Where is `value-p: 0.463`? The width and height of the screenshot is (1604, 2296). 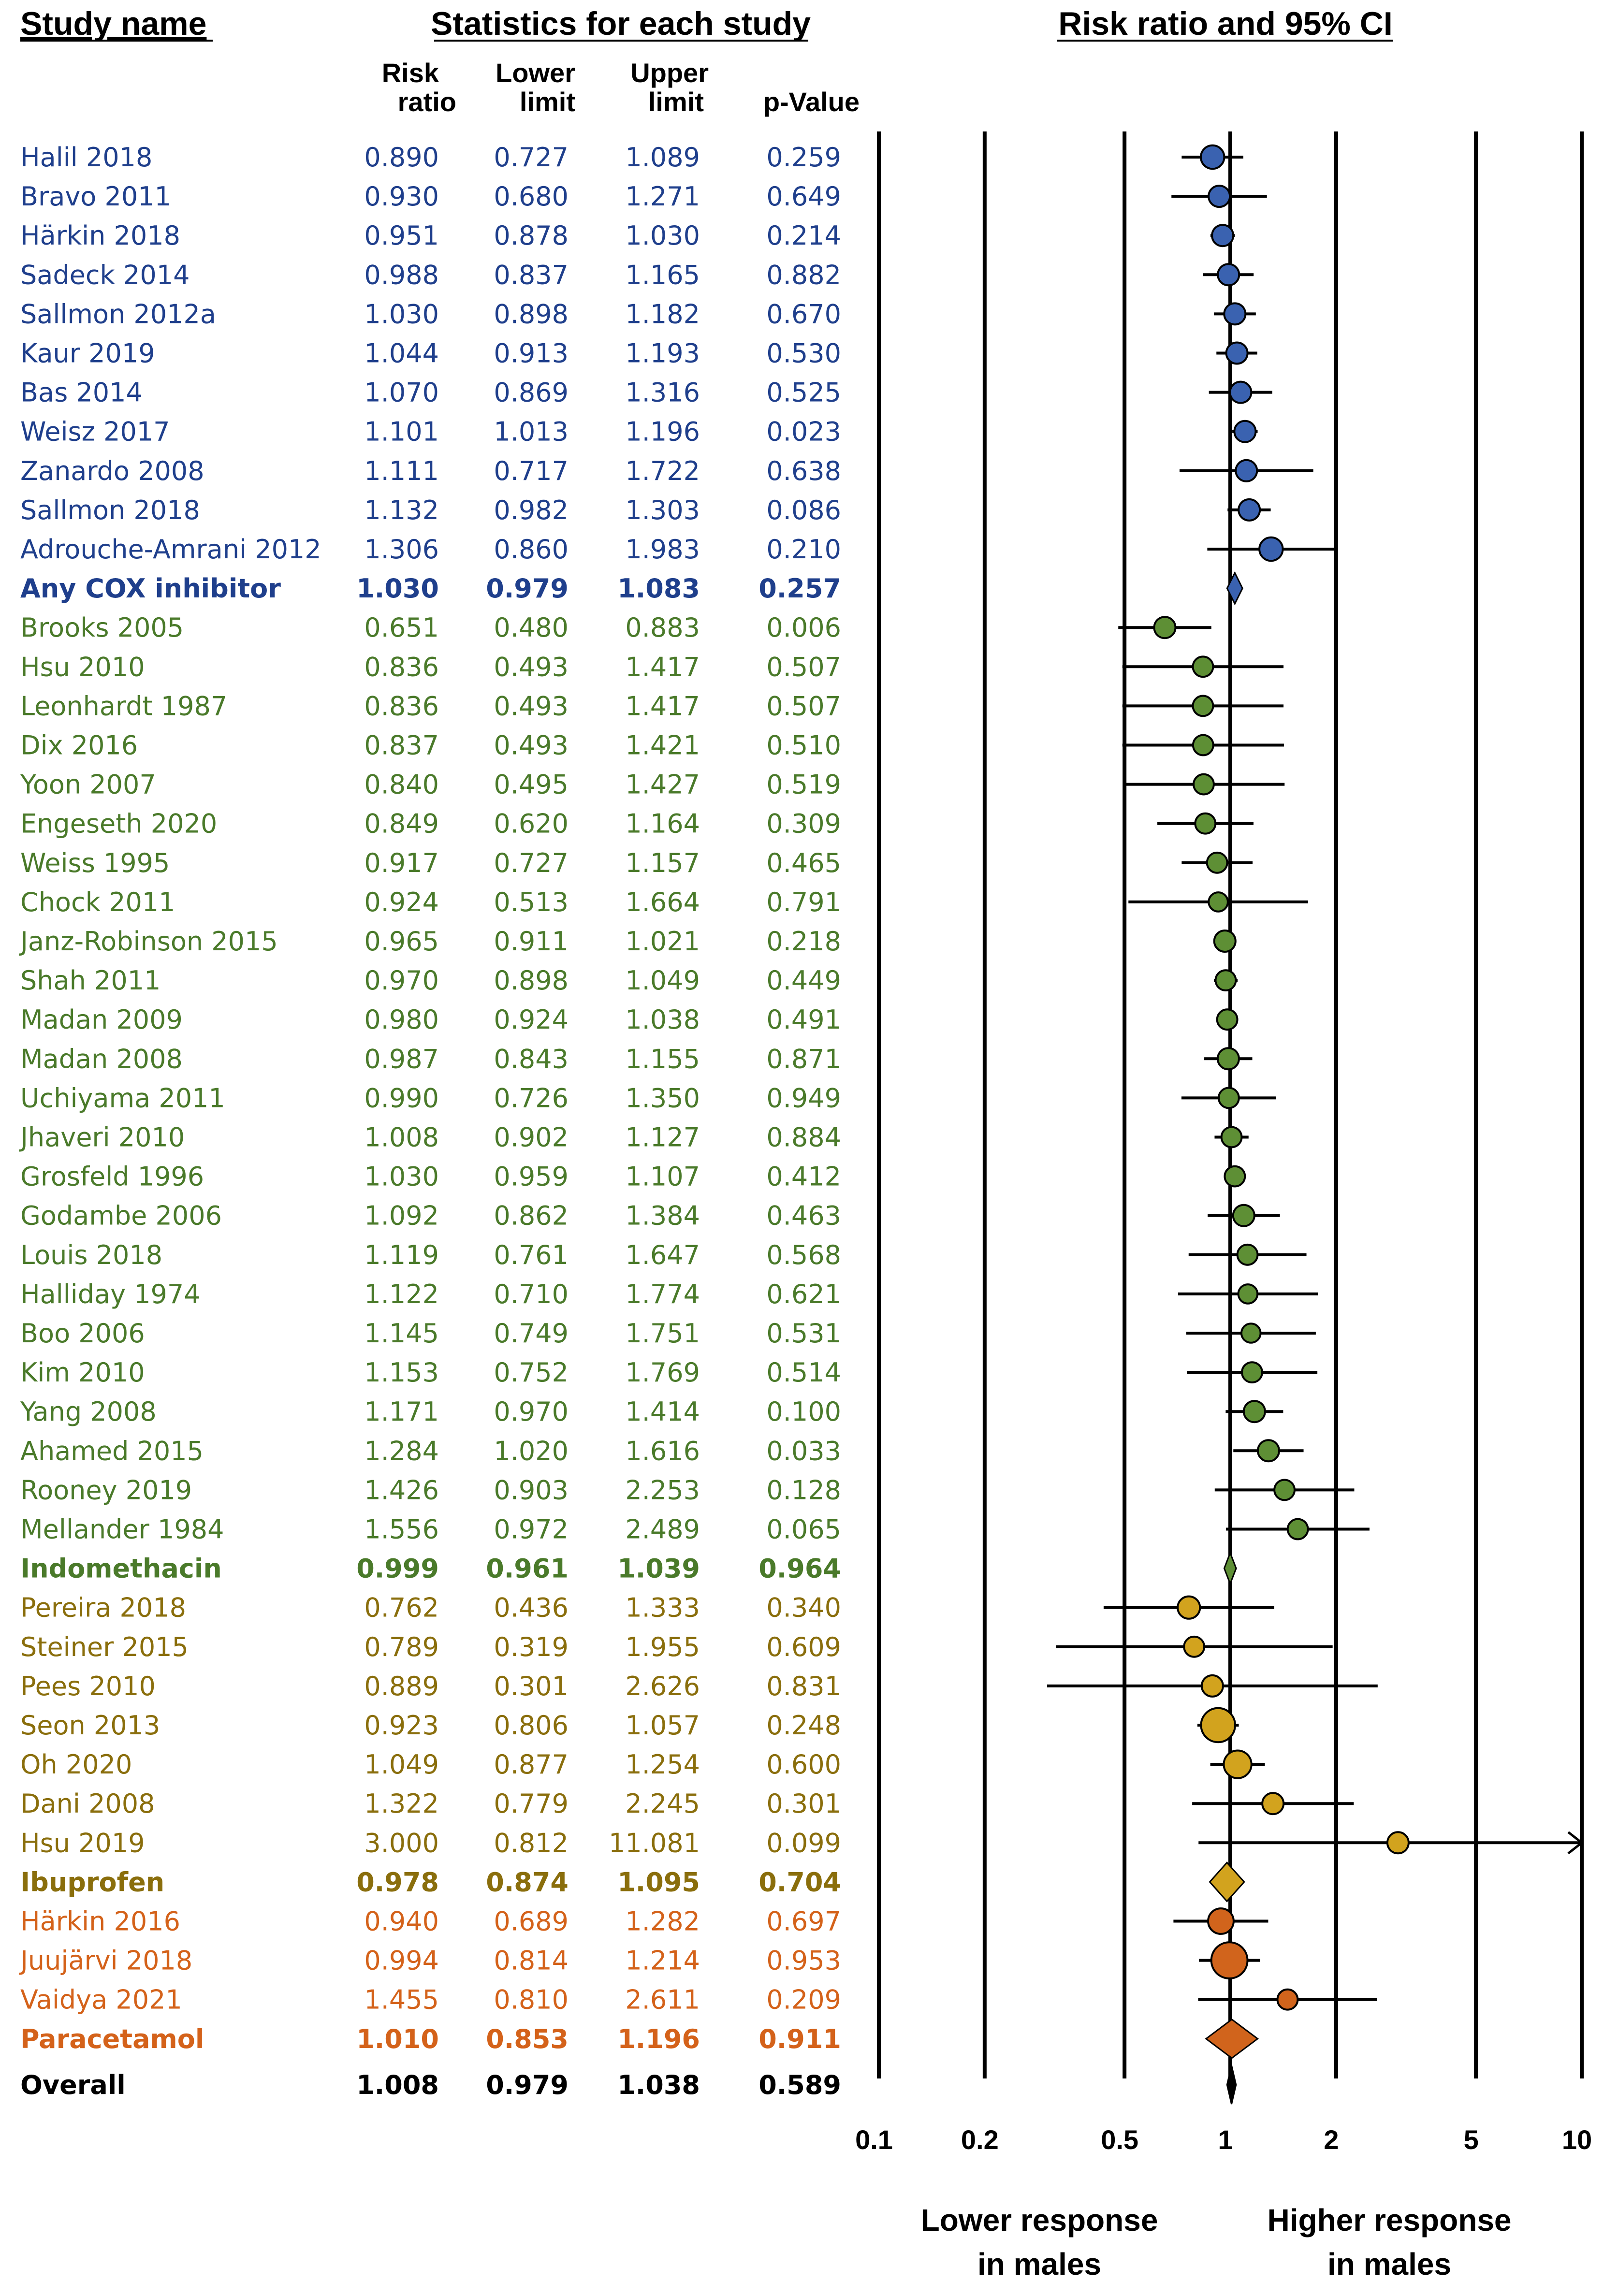 value-p: 0.463 is located at coordinates (803, 1216).